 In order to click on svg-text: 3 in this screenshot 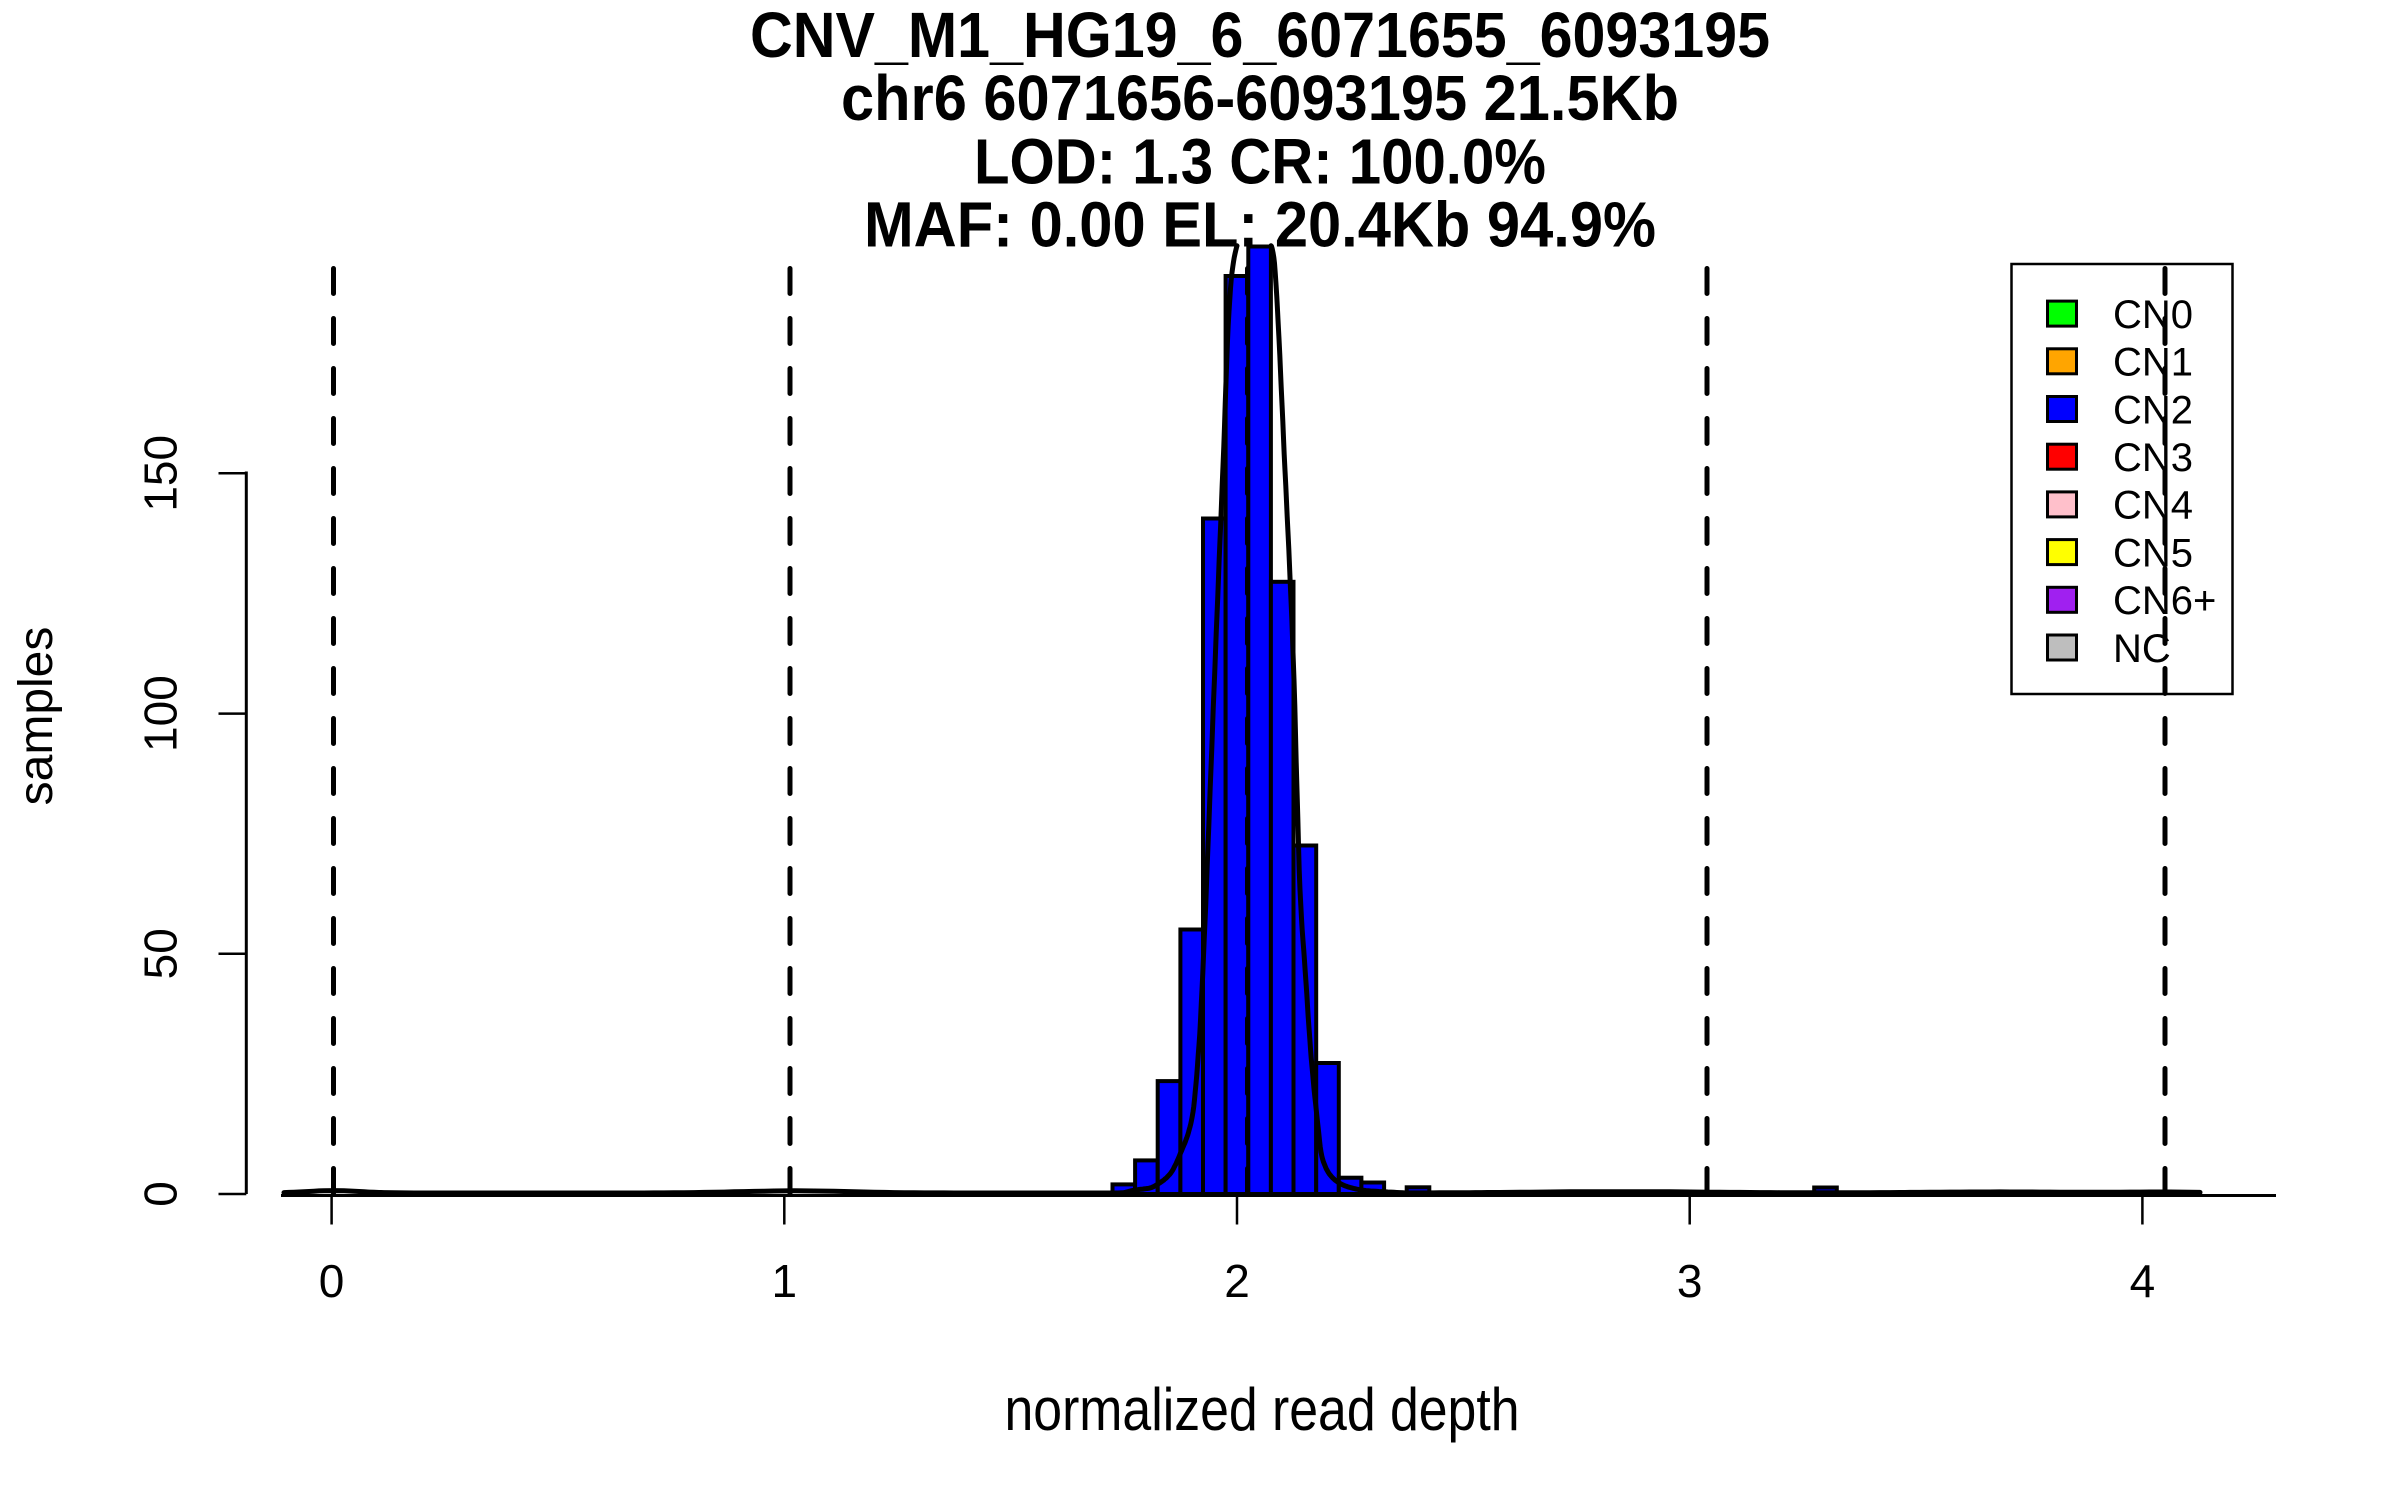, I will do `click(1690, 1281)`.